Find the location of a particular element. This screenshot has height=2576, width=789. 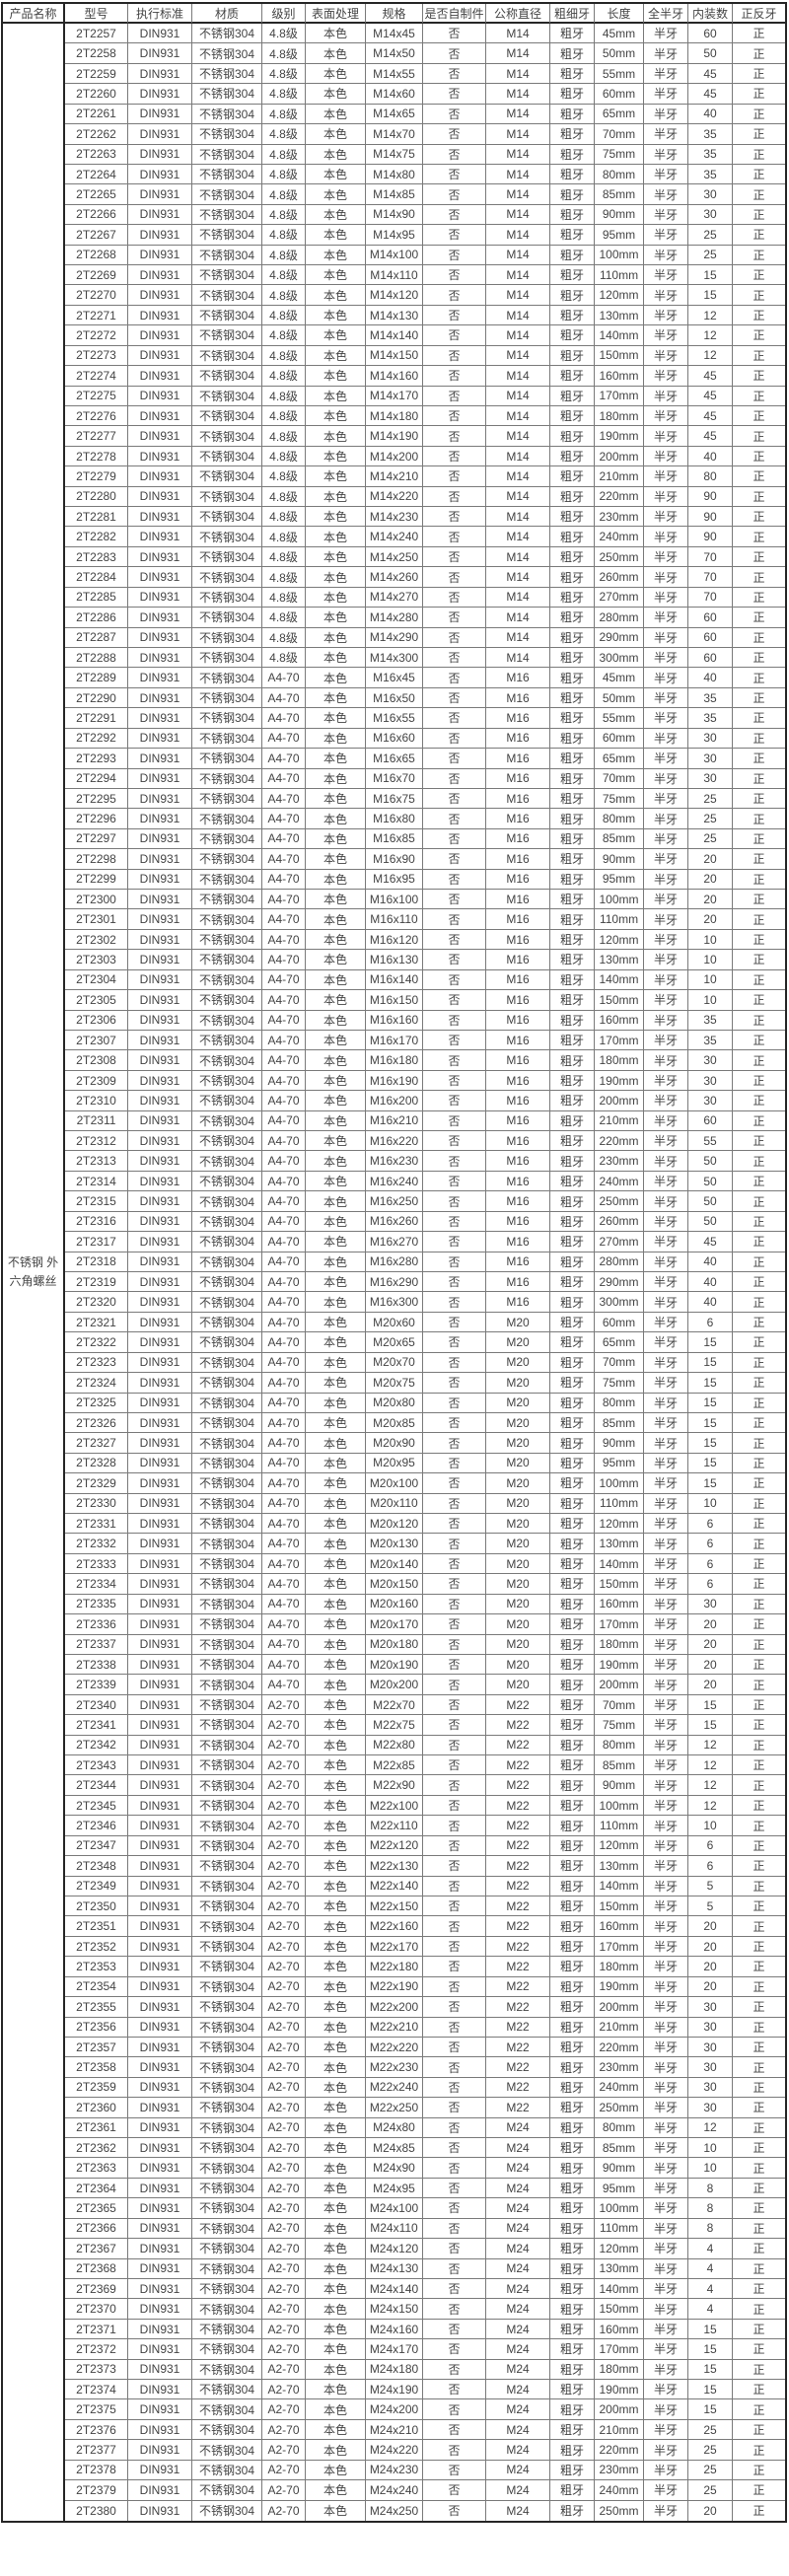

cell-pack-qty: 35 is located at coordinates (711, 1020).